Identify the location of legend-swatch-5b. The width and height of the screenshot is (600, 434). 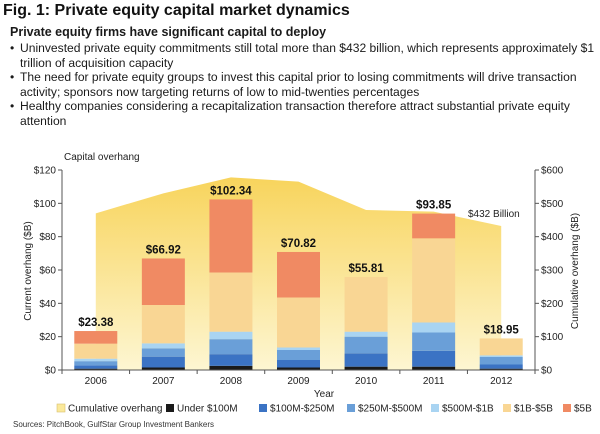
(567, 408).